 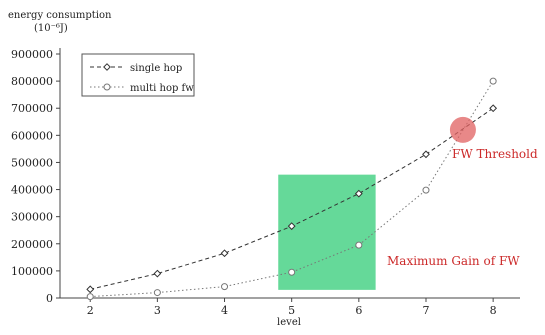 I want to click on y-tick-label: 100000, so click(x=32, y=271).